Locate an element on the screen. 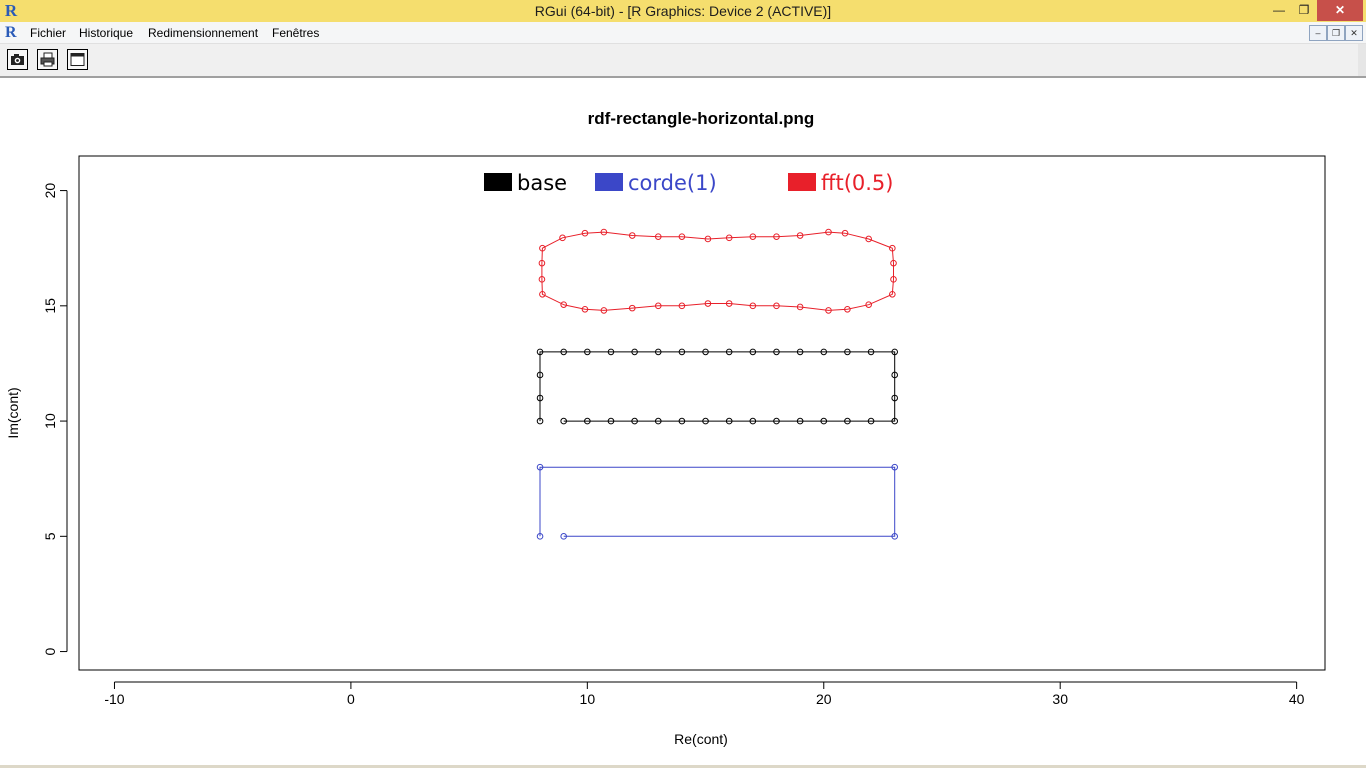  legend-label: corde(1) is located at coordinates (672, 183).